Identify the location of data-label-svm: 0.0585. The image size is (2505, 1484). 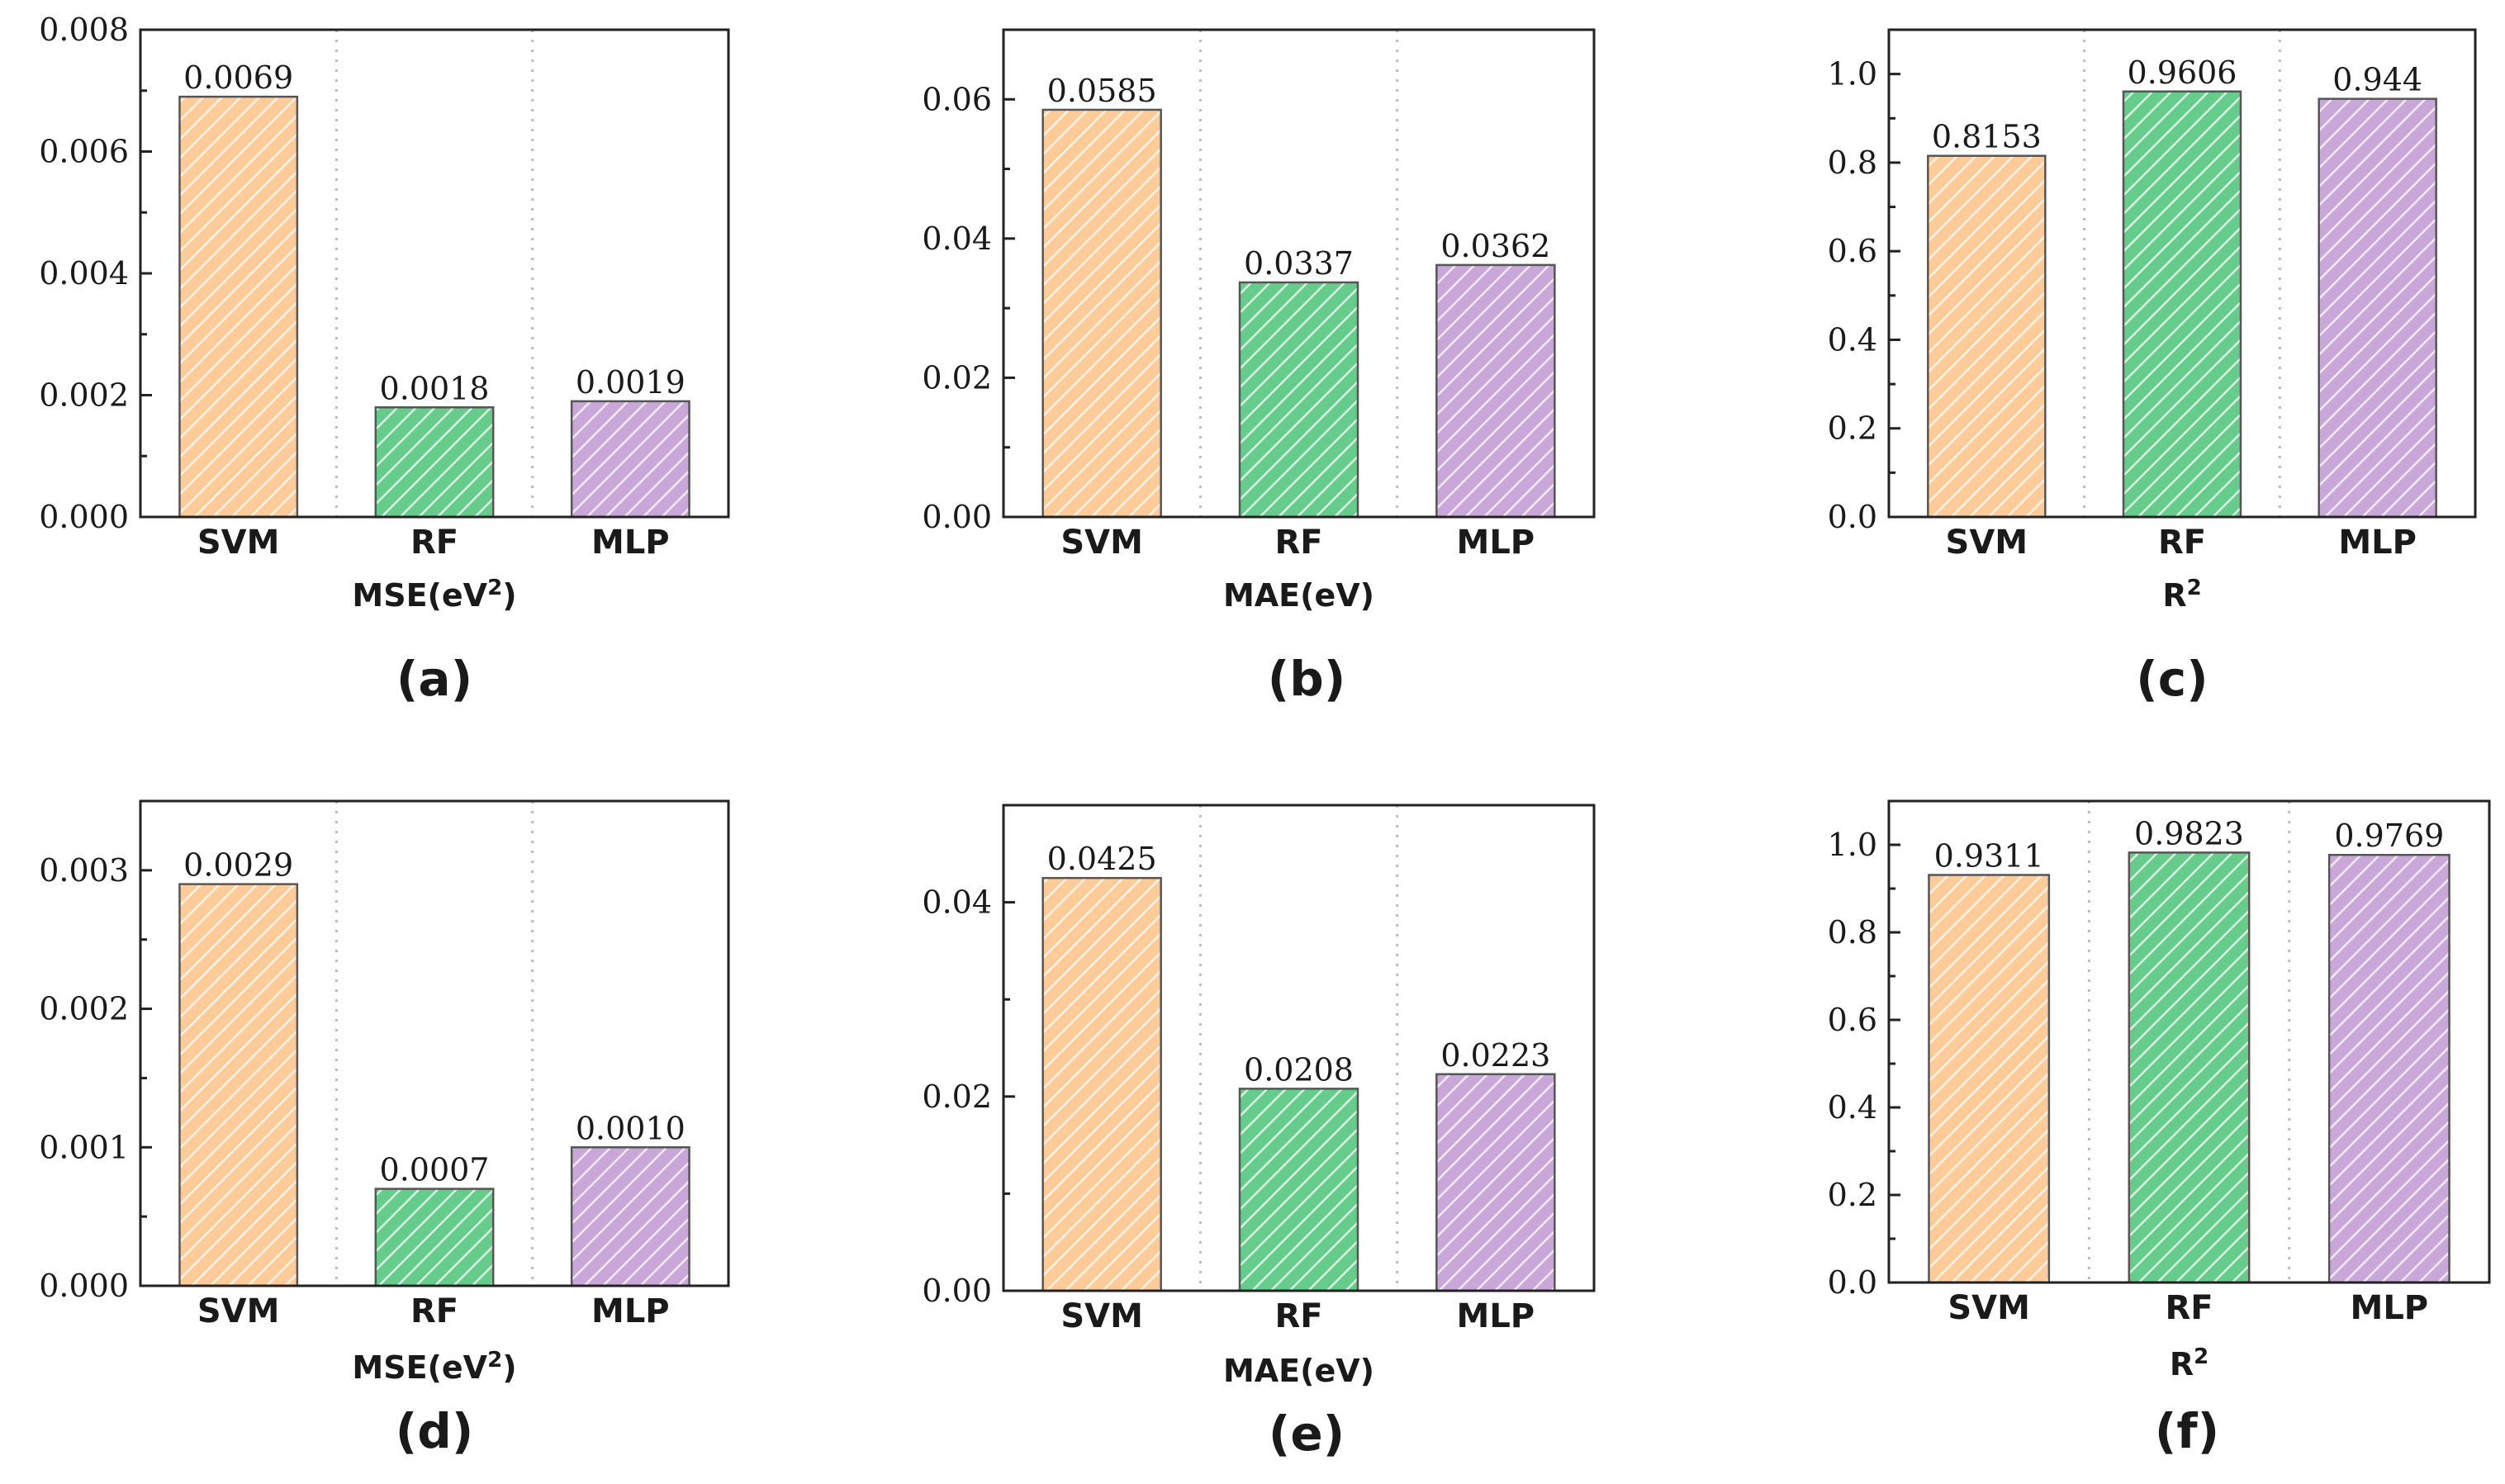
(1102, 91).